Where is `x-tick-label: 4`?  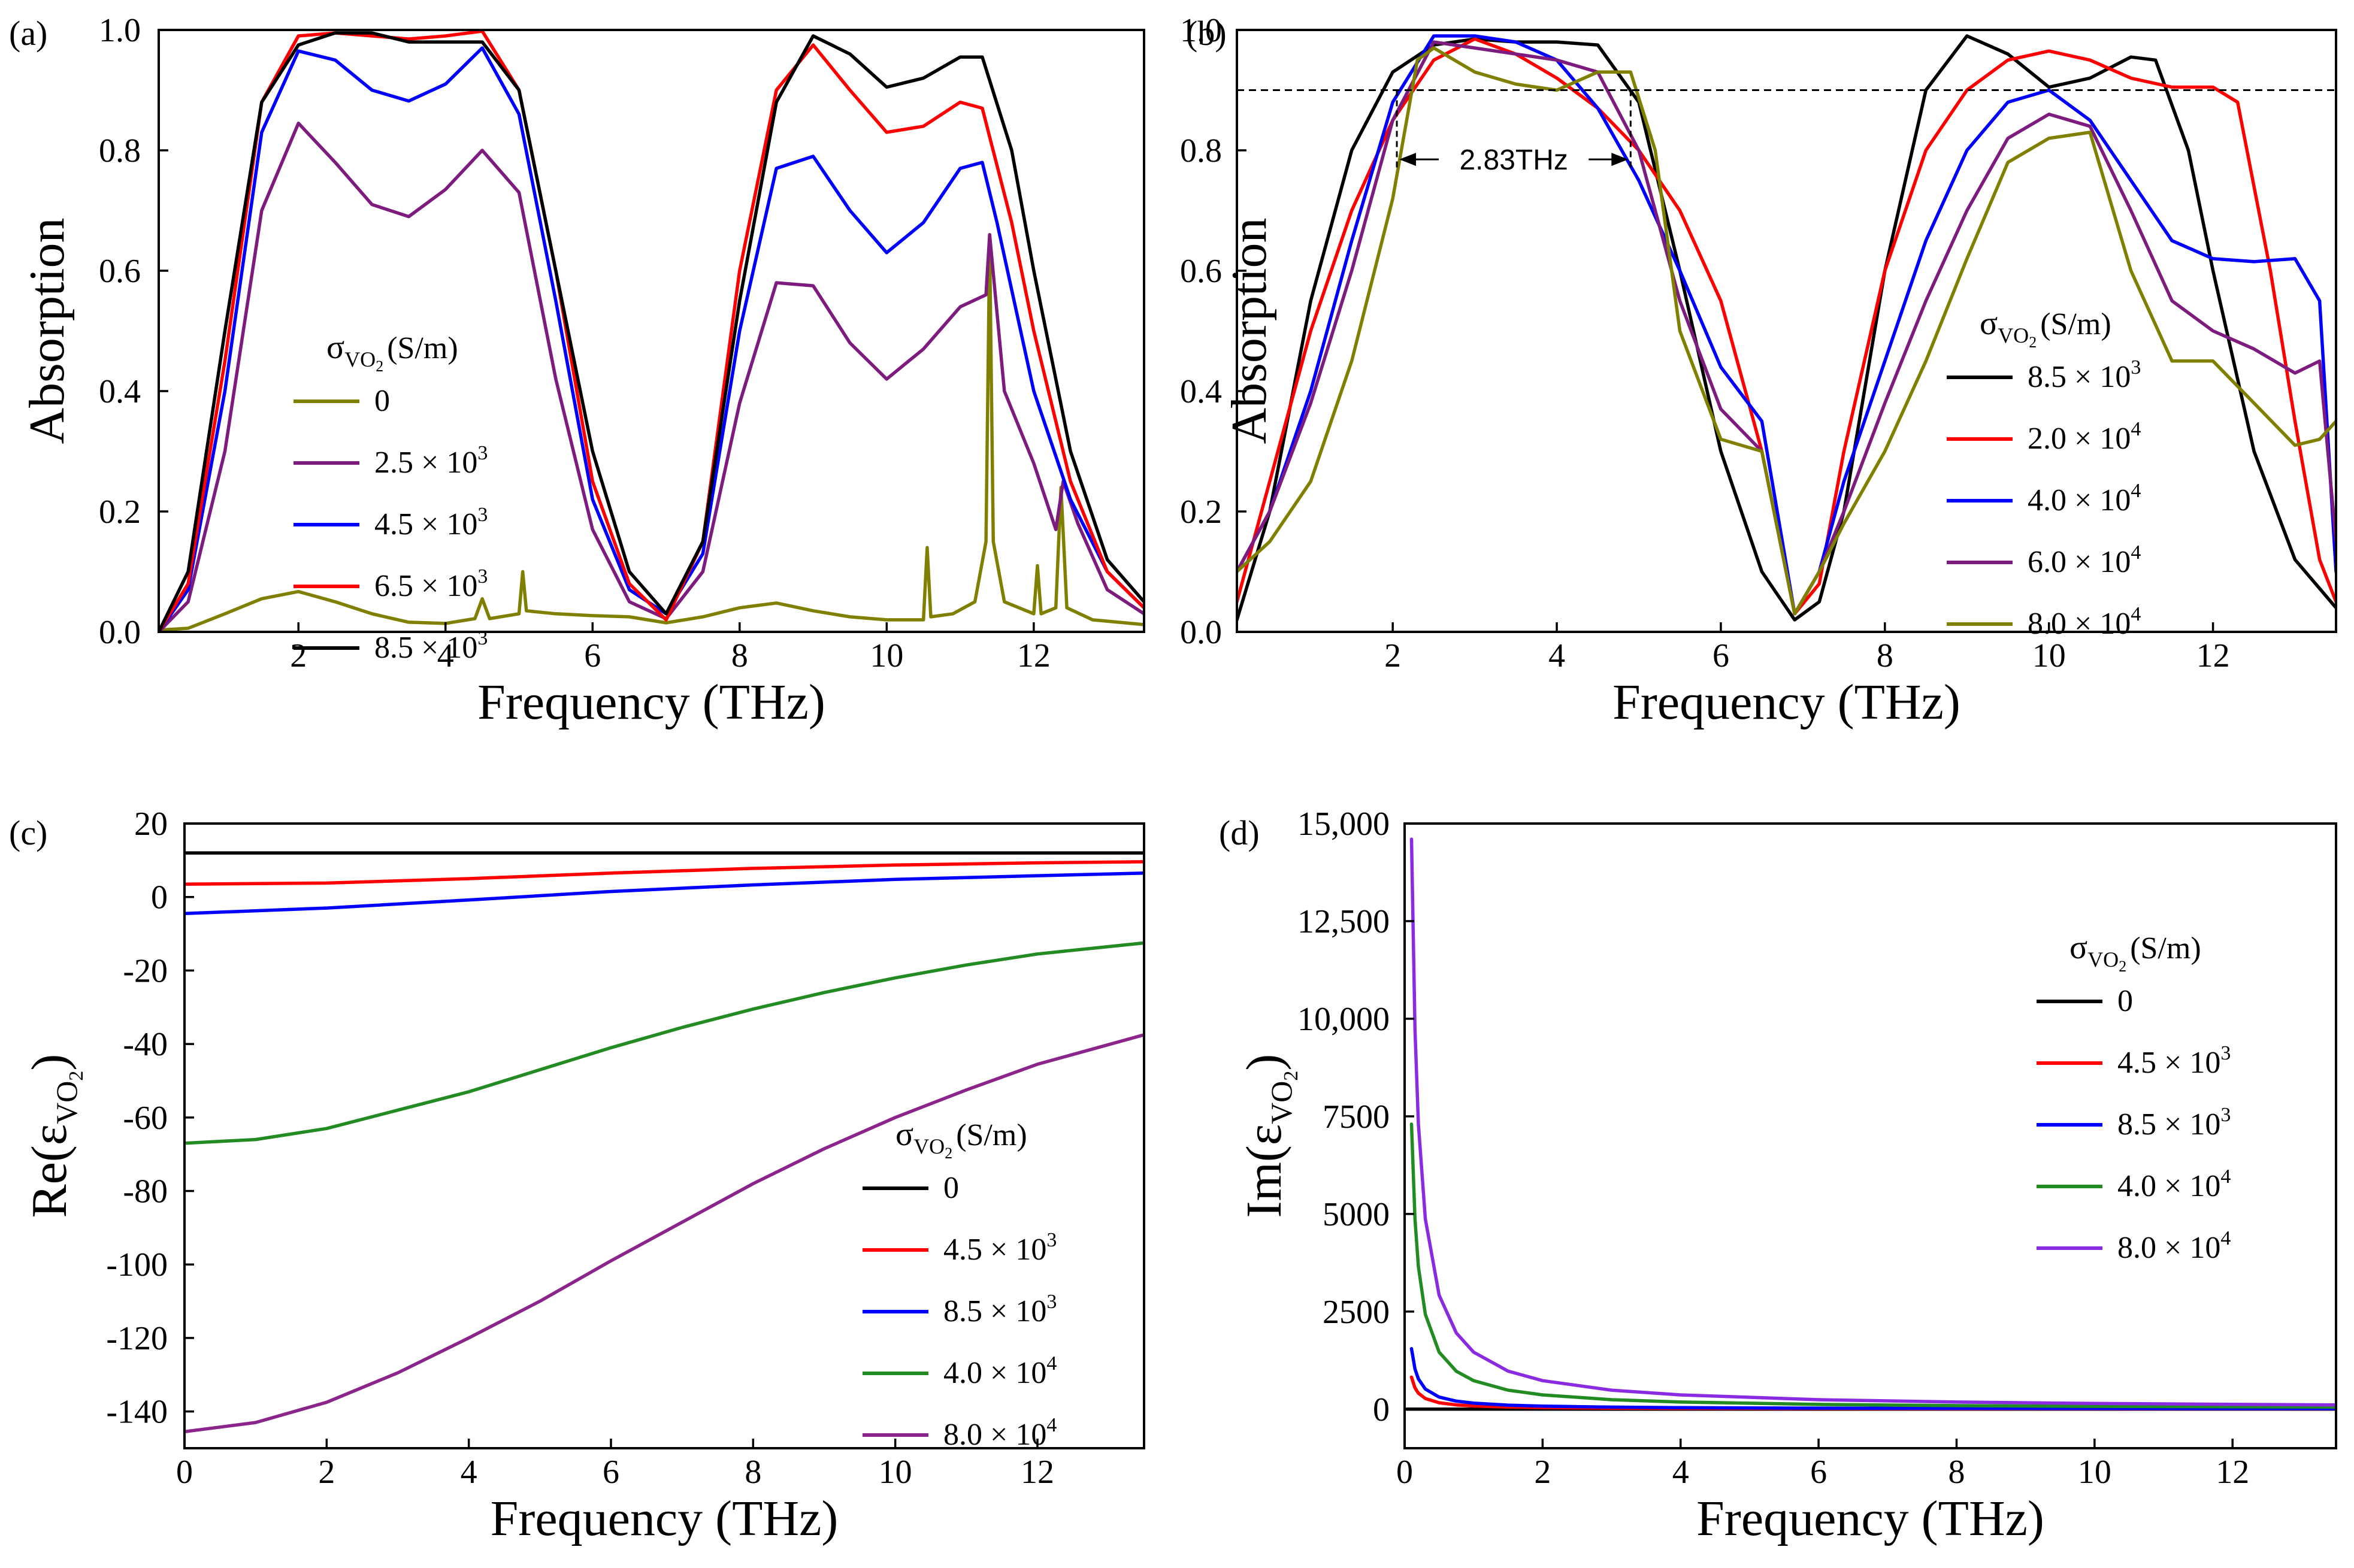
x-tick-label: 4 is located at coordinates (1680, 1472).